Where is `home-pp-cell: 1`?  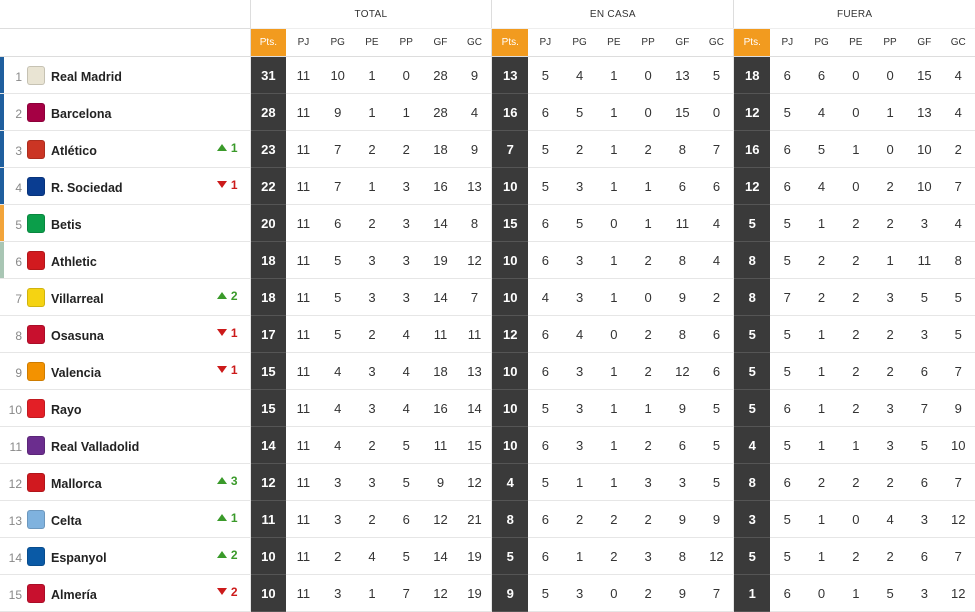 home-pp-cell: 1 is located at coordinates (648, 186).